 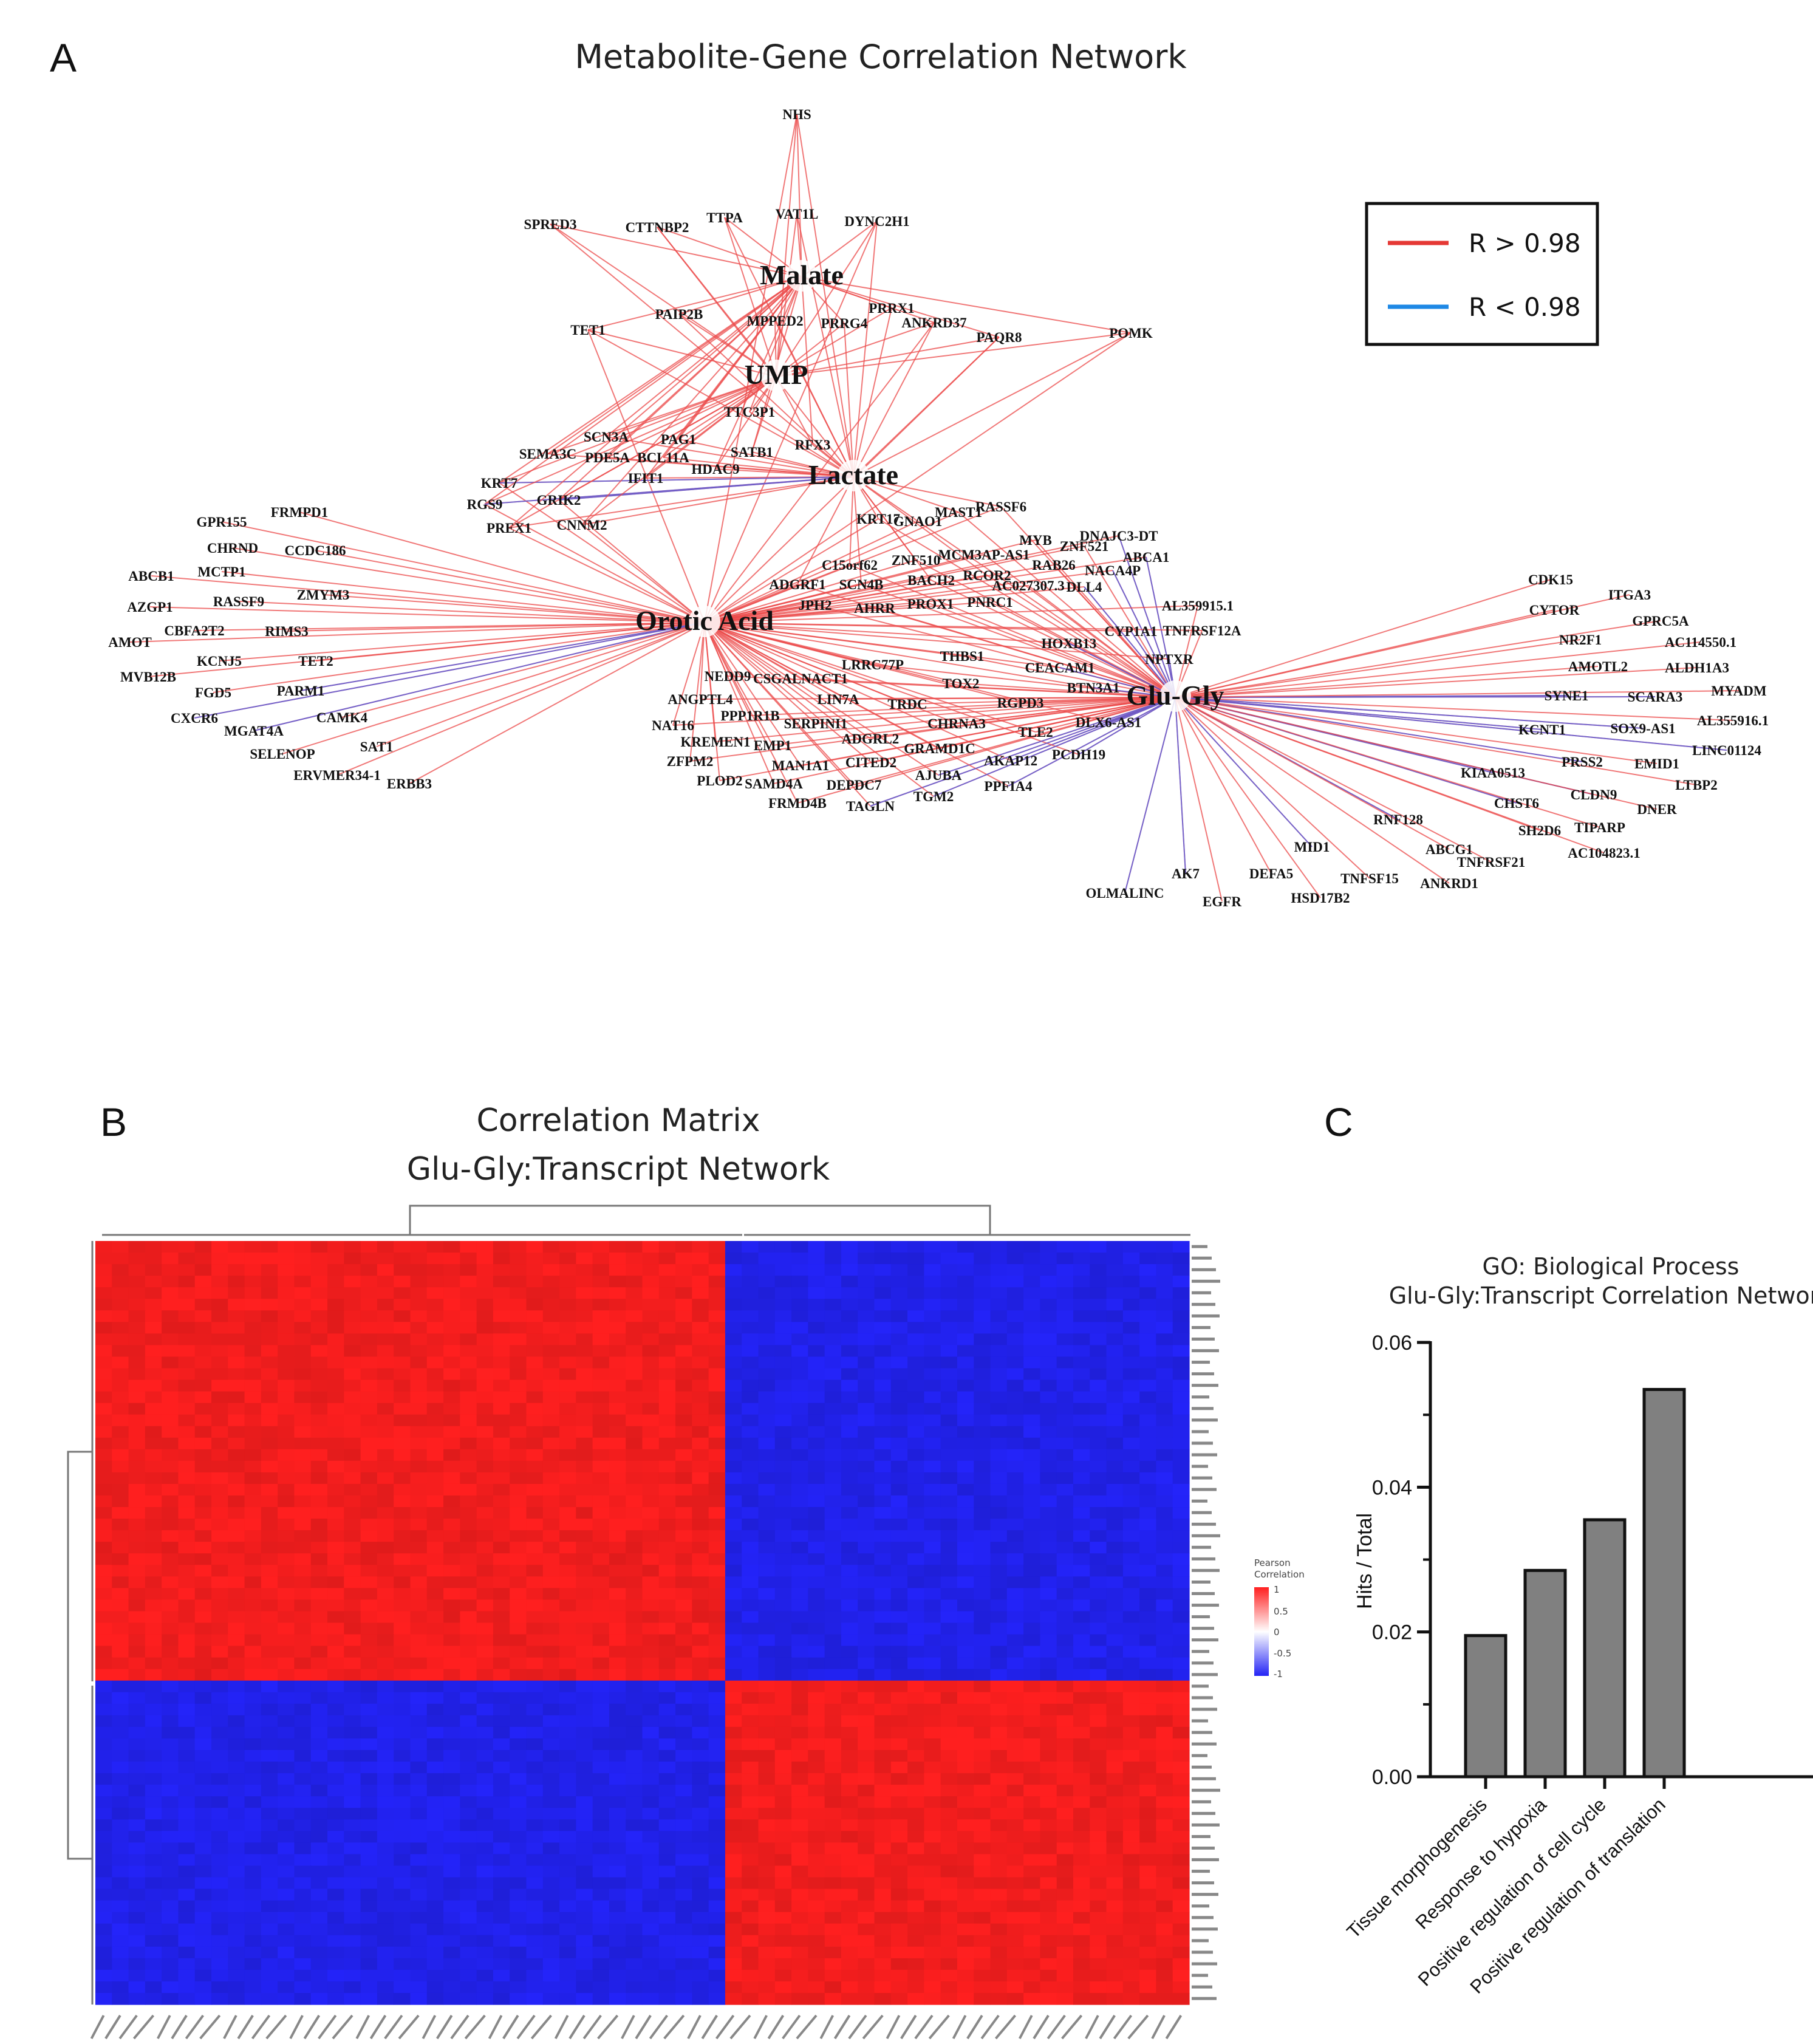 What do you see at coordinates (663, 300) in the screenshot?
I see `edge-spred3-ump` at bounding box center [663, 300].